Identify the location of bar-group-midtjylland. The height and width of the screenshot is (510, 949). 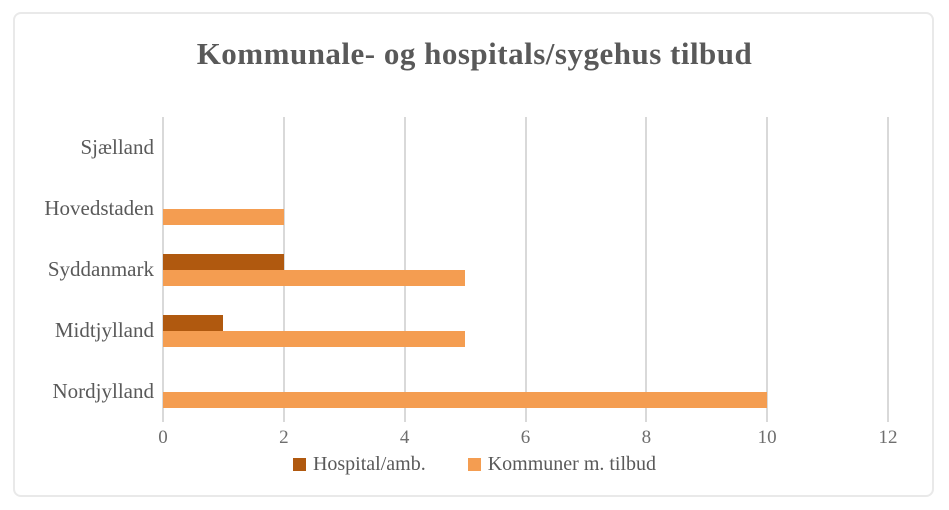
(525, 330).